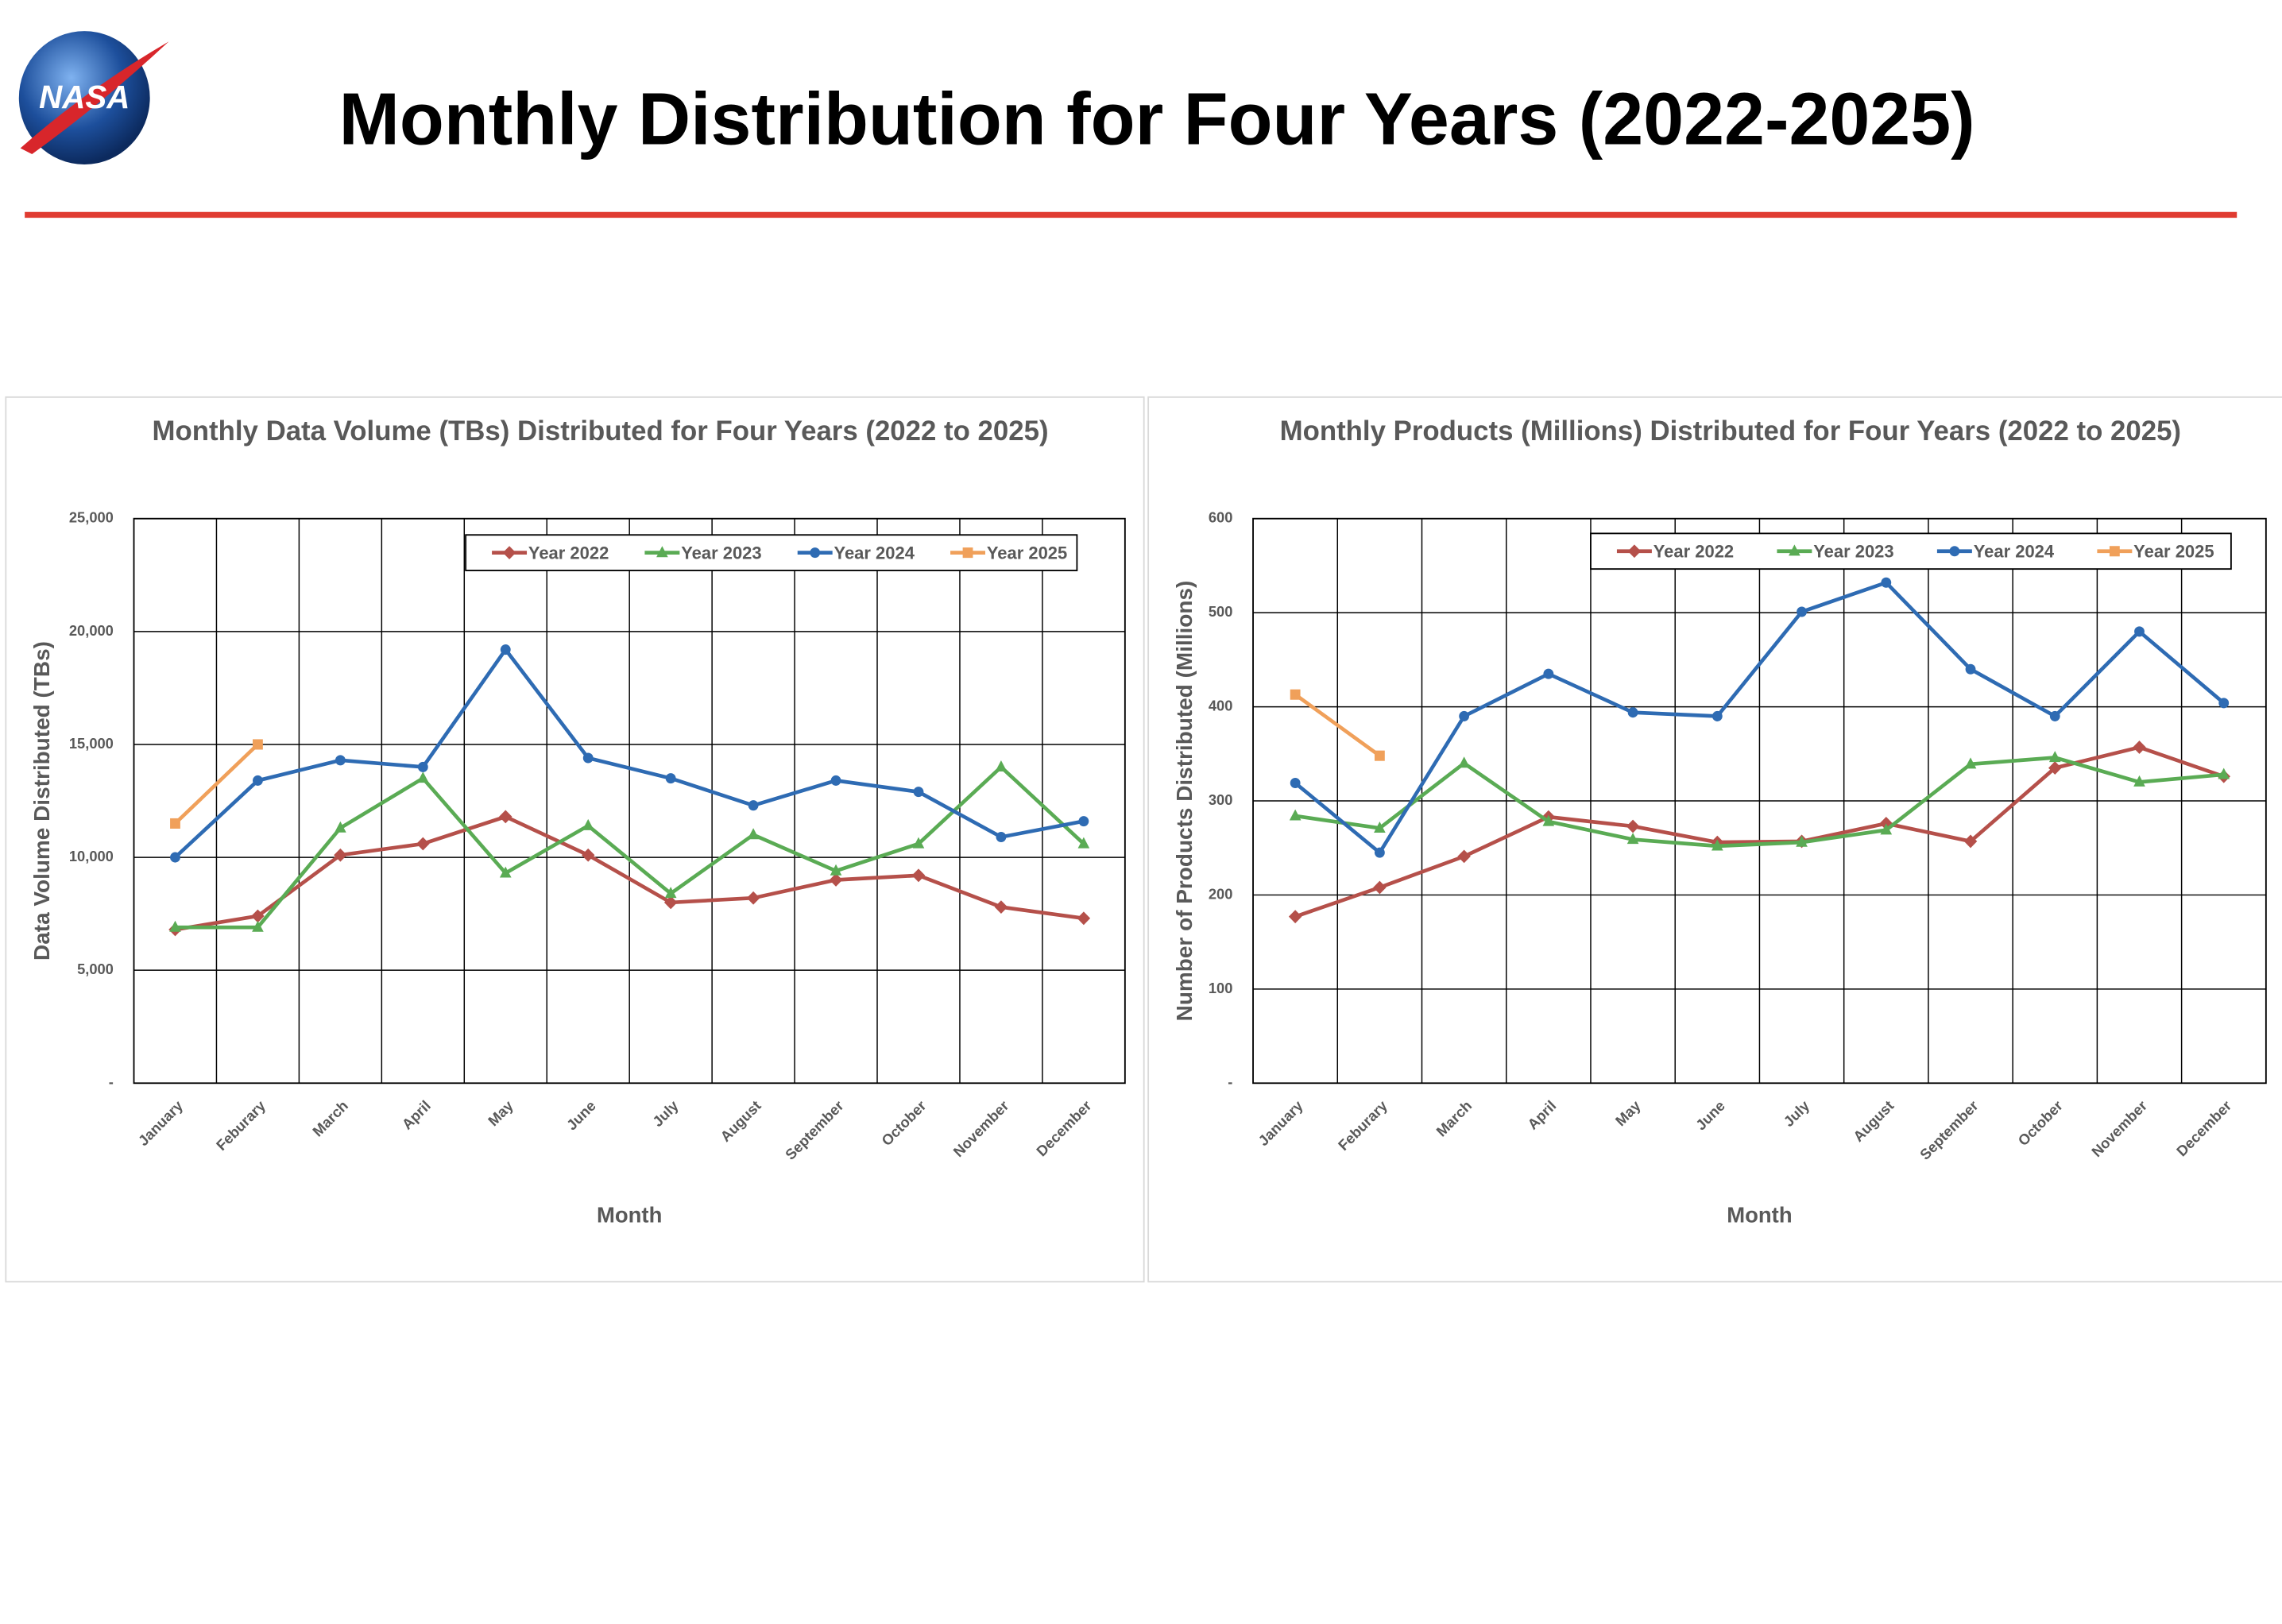 The height and width of the screenshot is (1624, 2282). Describe the element at coordinates (91, 630) in the screenshot. I see `y-tick-label: 20,000` at that location.